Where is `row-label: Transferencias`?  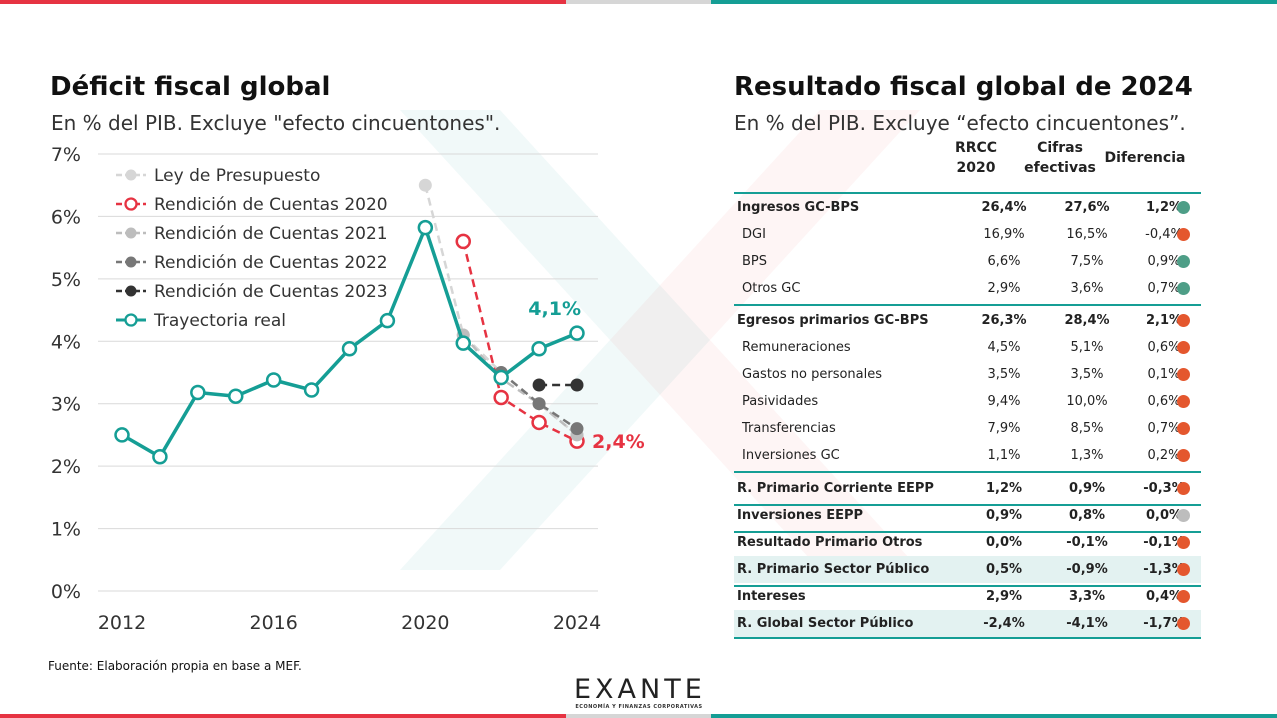 row-label: Transferencias is located at coordinates (789, 428).